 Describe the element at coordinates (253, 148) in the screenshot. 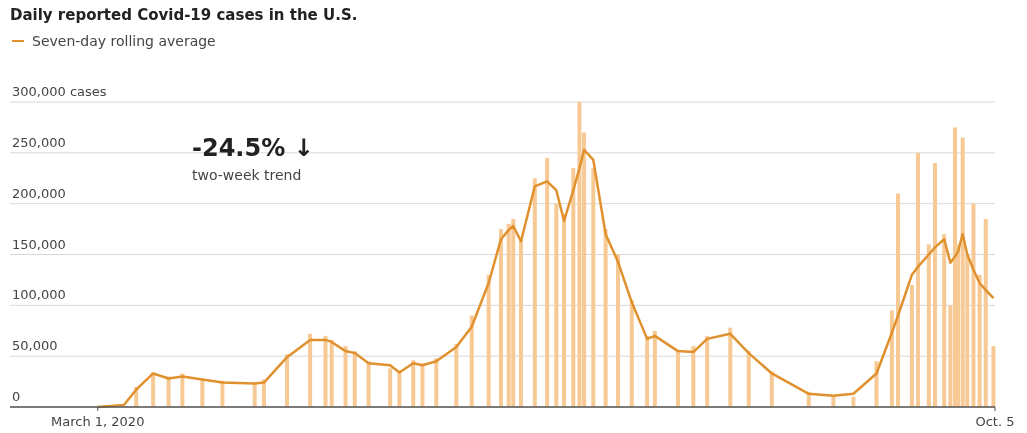

I see `annotation: -24.5% ↓` at that location.